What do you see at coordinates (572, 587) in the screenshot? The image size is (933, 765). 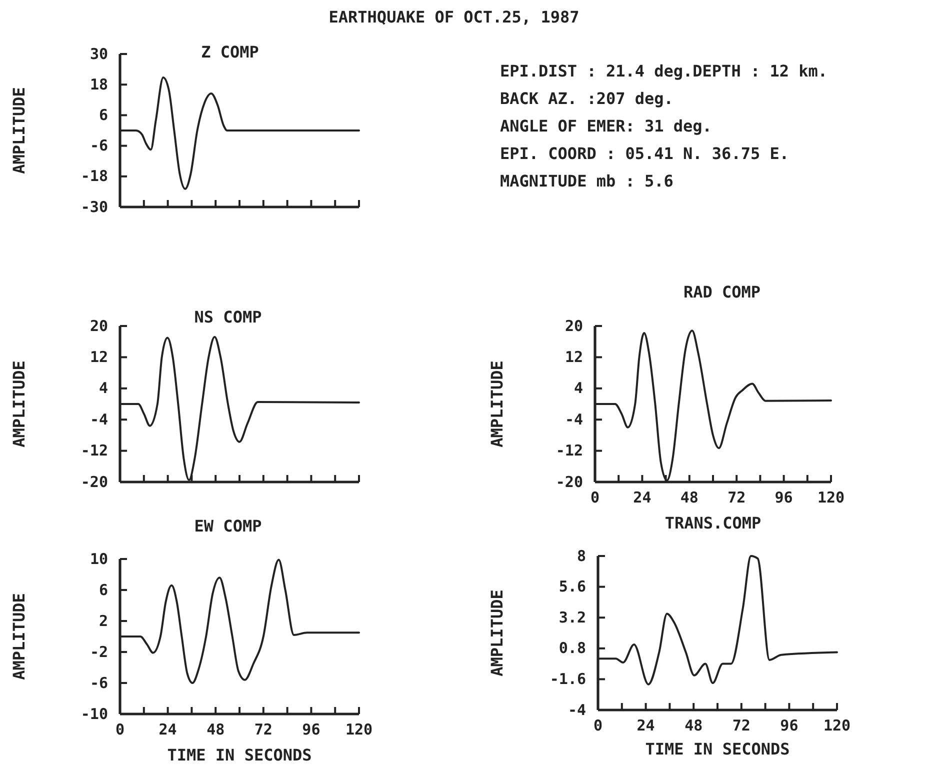 I see `y-tick-label: 5.6` at bounding box center [572, 587].